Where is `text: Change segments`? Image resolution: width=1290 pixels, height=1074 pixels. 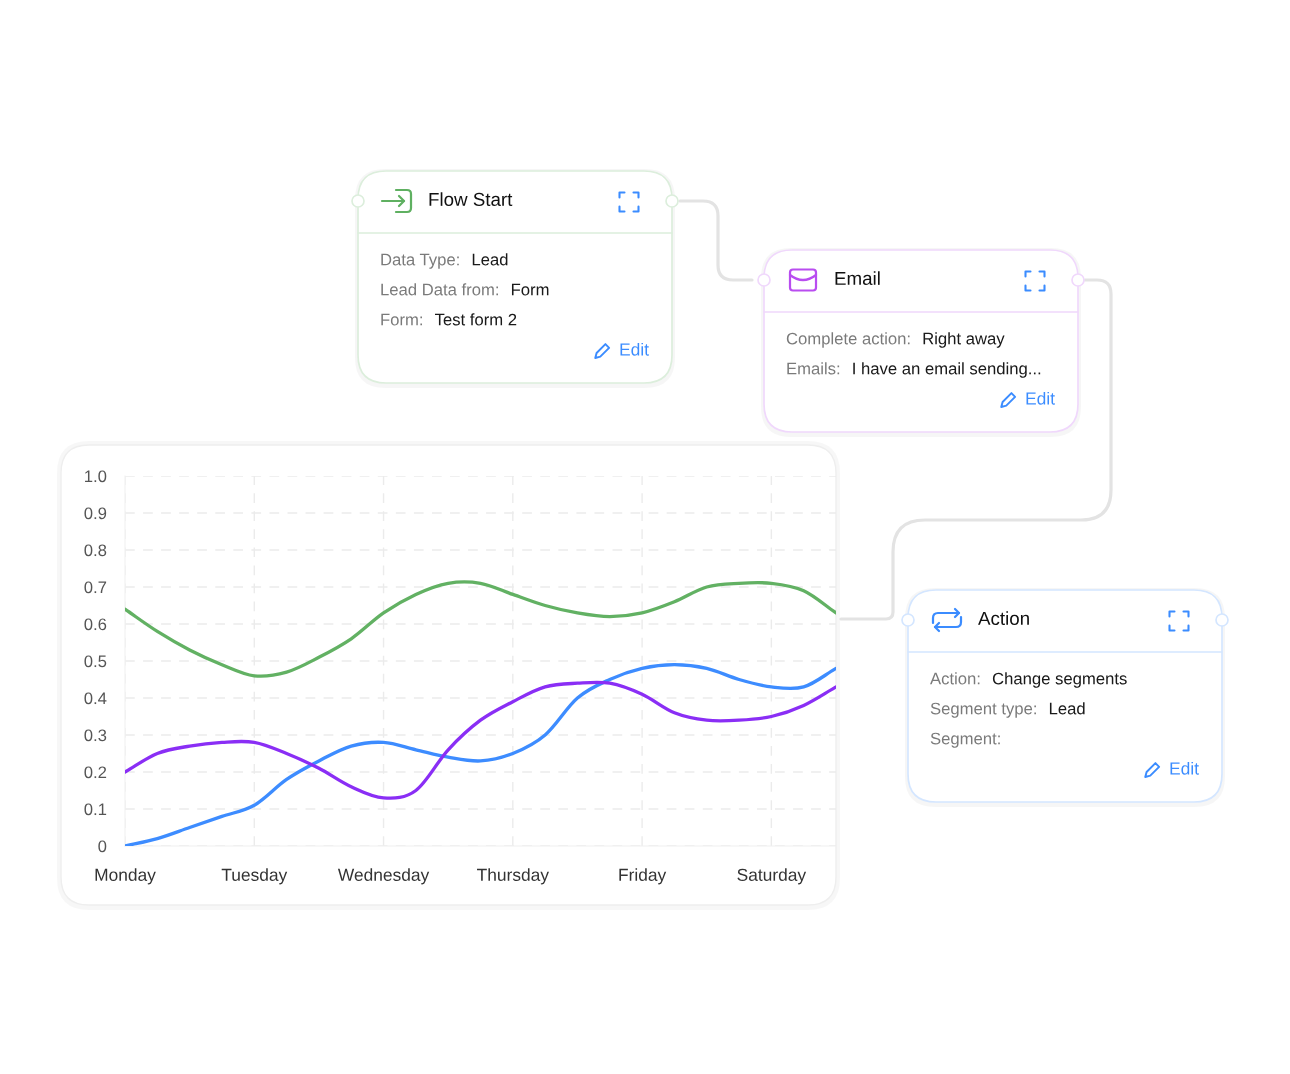
text: Change segments is located at coordinates (1059, 680).